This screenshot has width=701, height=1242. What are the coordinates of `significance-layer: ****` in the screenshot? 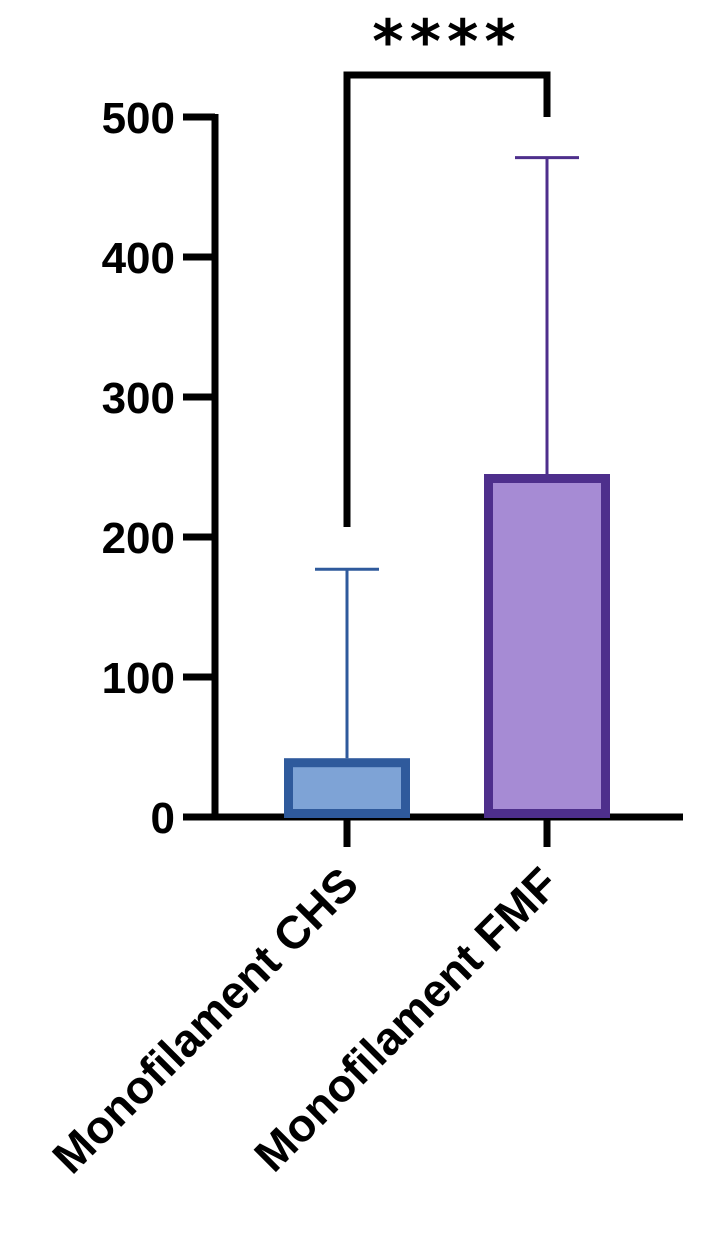 It's located at (447, 267).